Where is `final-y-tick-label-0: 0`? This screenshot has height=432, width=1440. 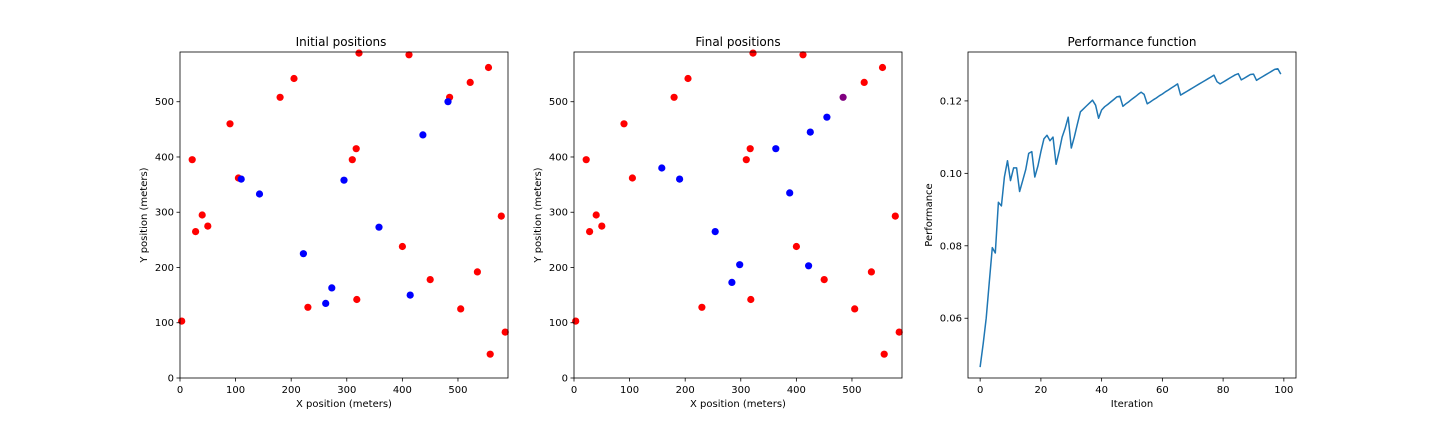 final-y-tick-label-0: 0 is located at coordinates (565, 379).